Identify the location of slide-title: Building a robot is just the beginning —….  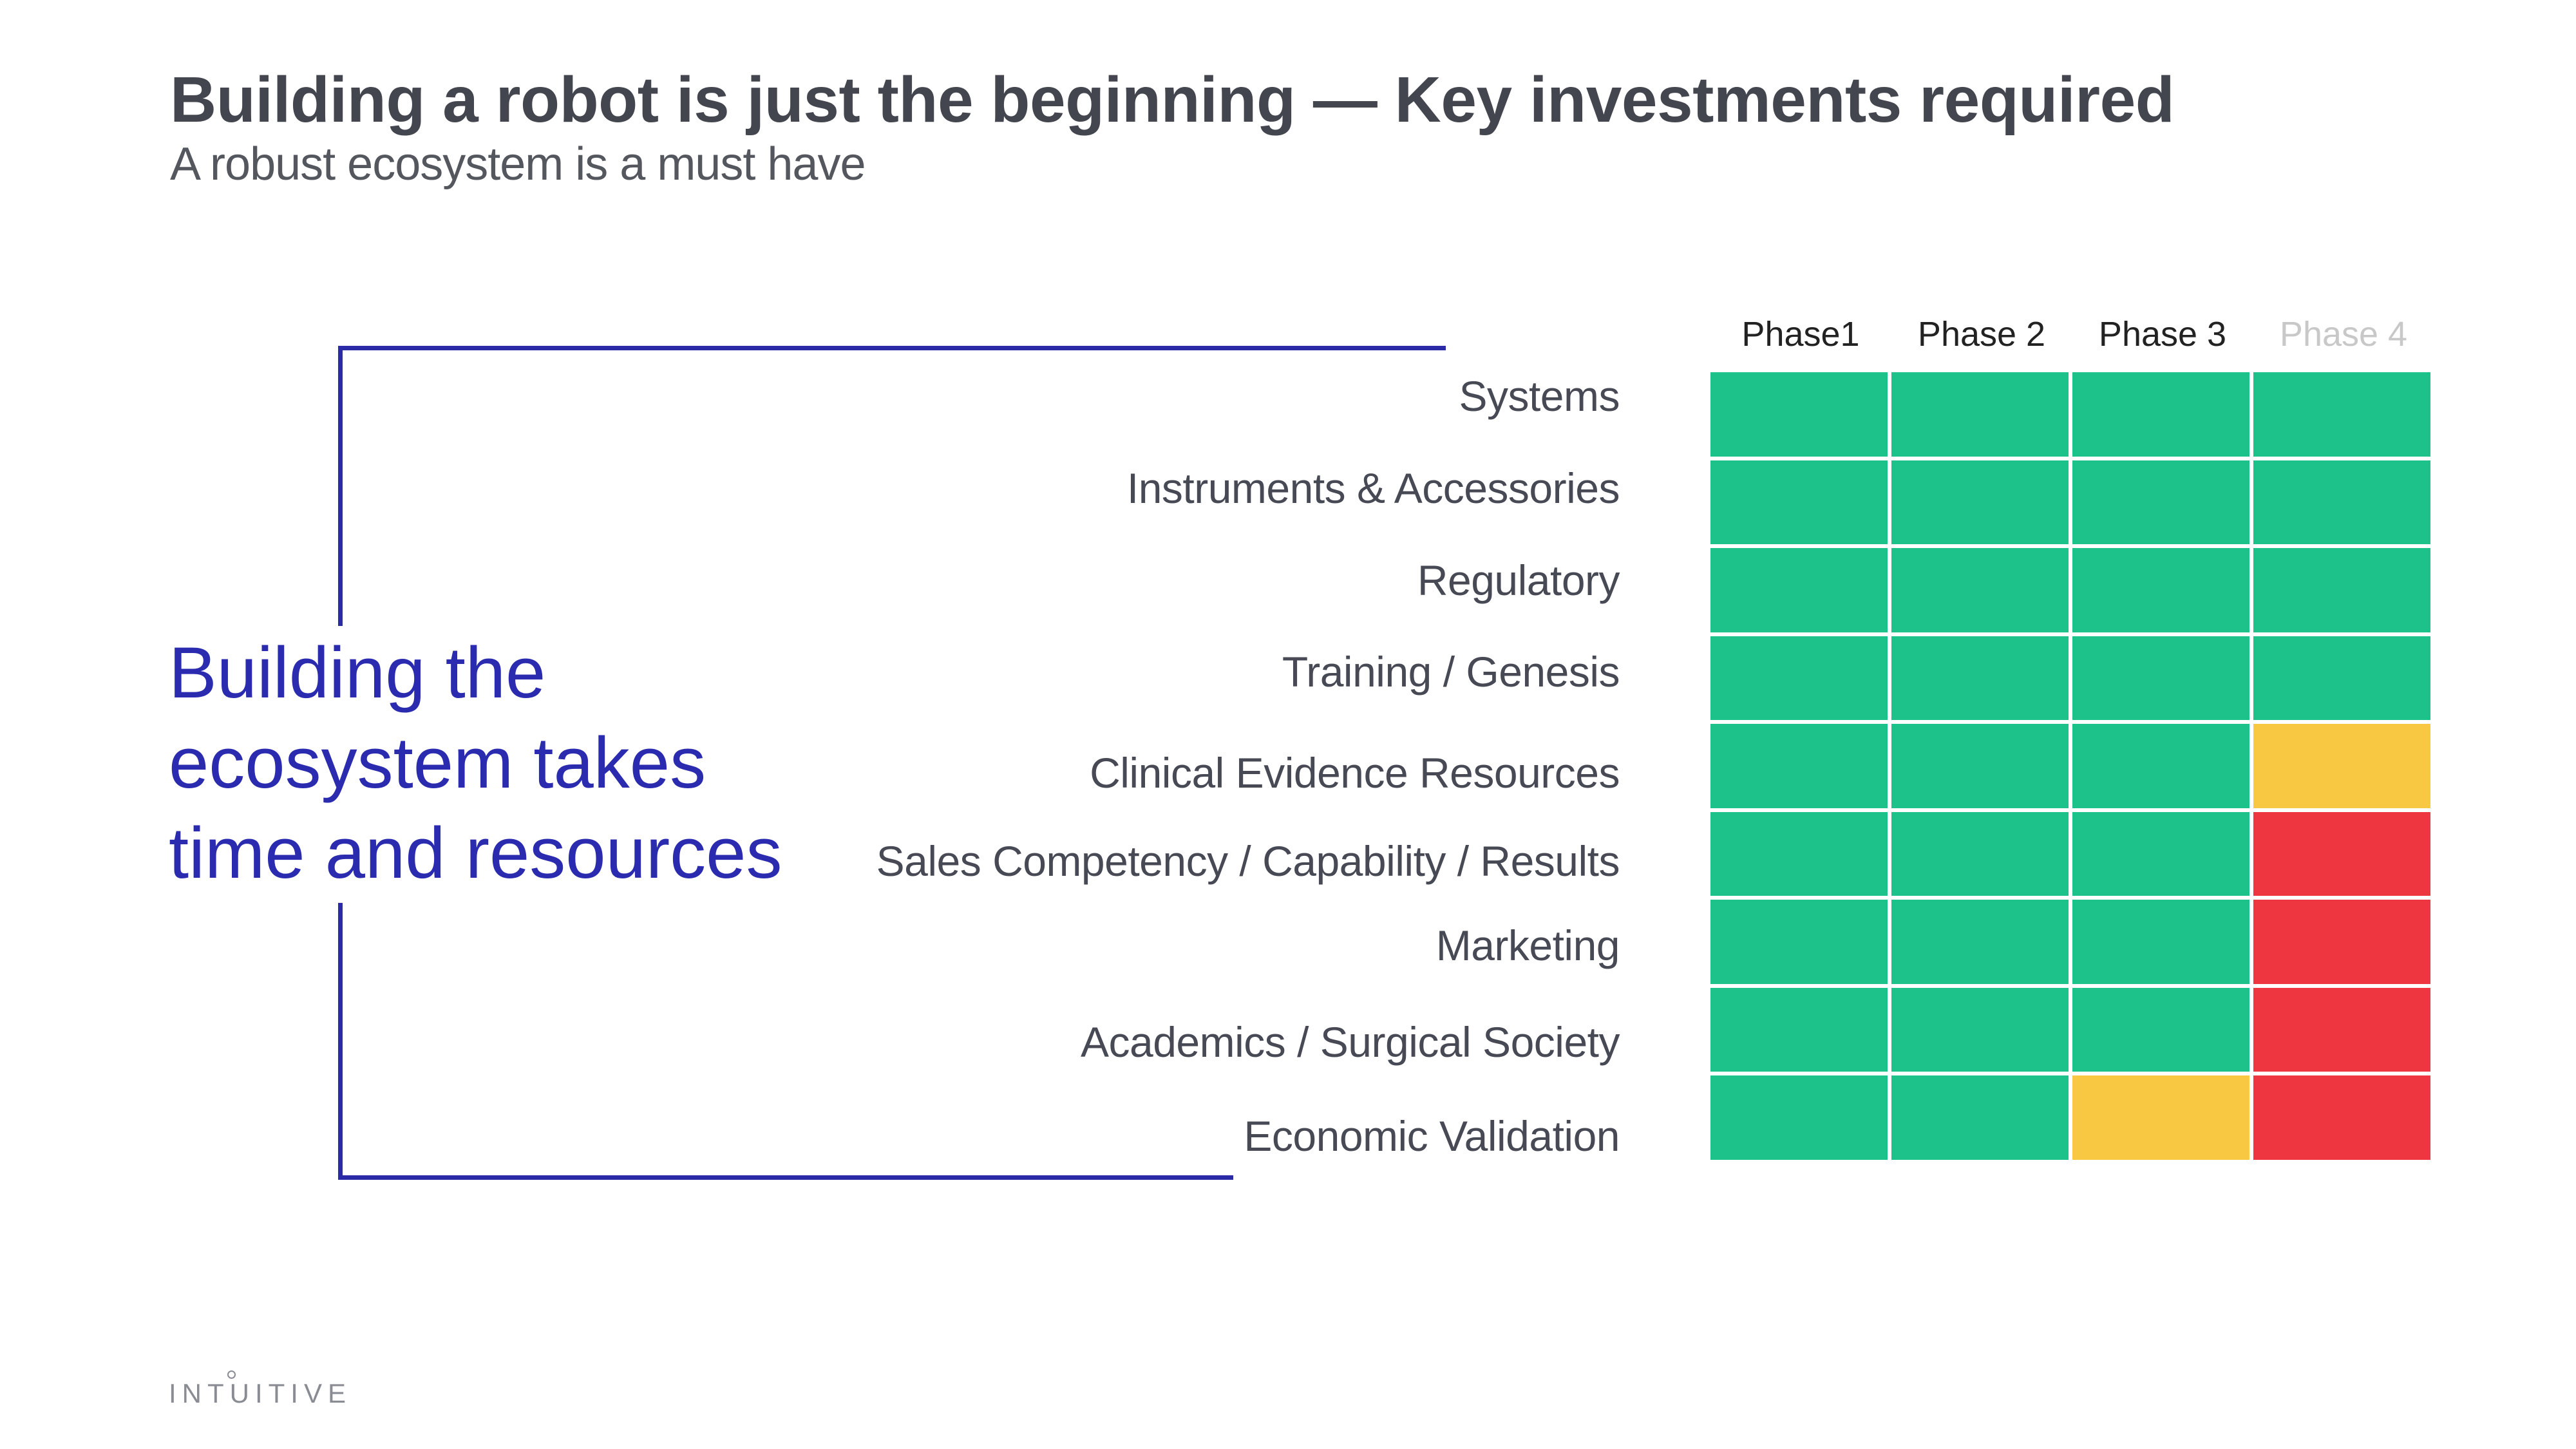
(1172, 100).